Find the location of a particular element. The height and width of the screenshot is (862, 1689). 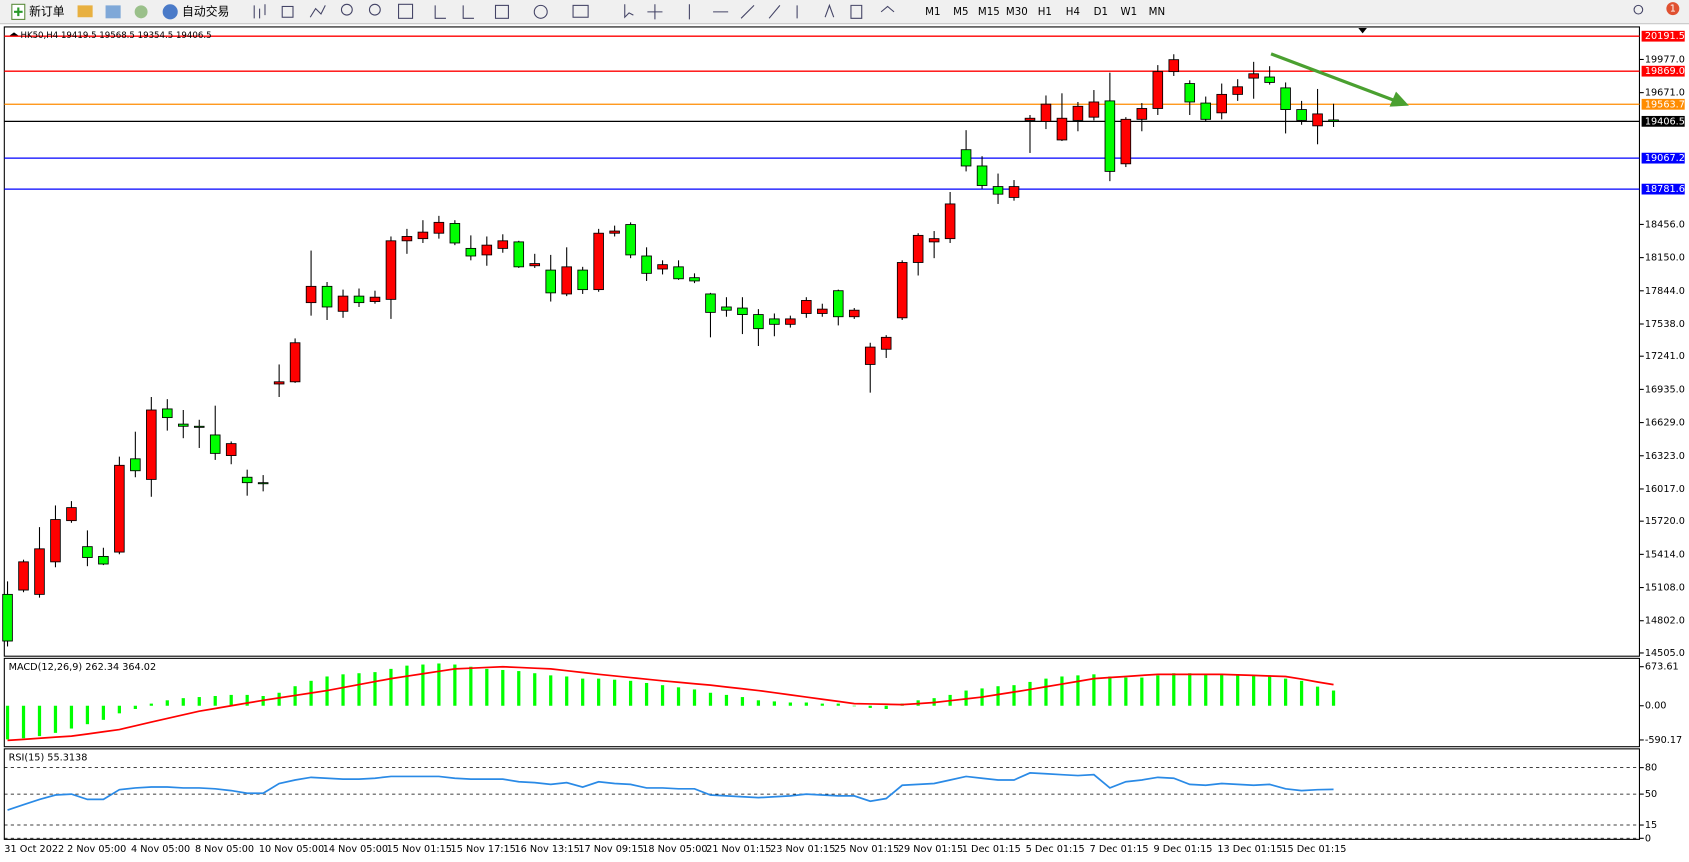

timeframe-button: M1 is located at coordinates (932, 12).